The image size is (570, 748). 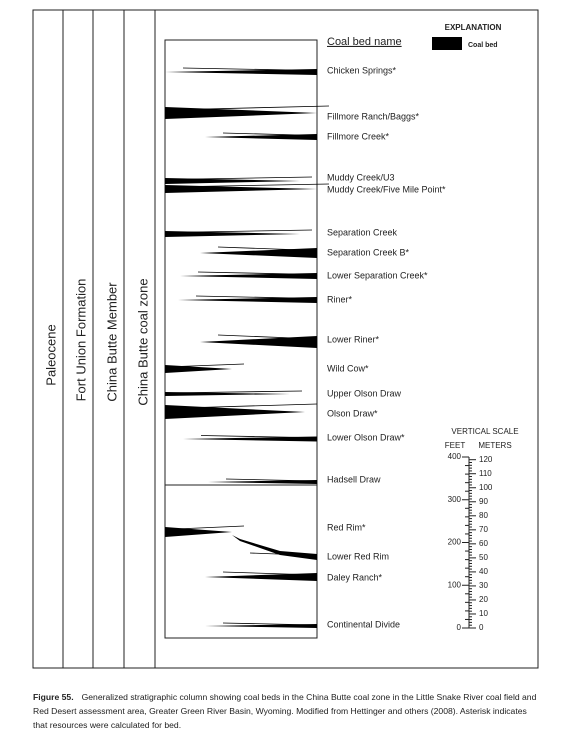 I want to click on meter-label: 20, so click(x=483, y=599).